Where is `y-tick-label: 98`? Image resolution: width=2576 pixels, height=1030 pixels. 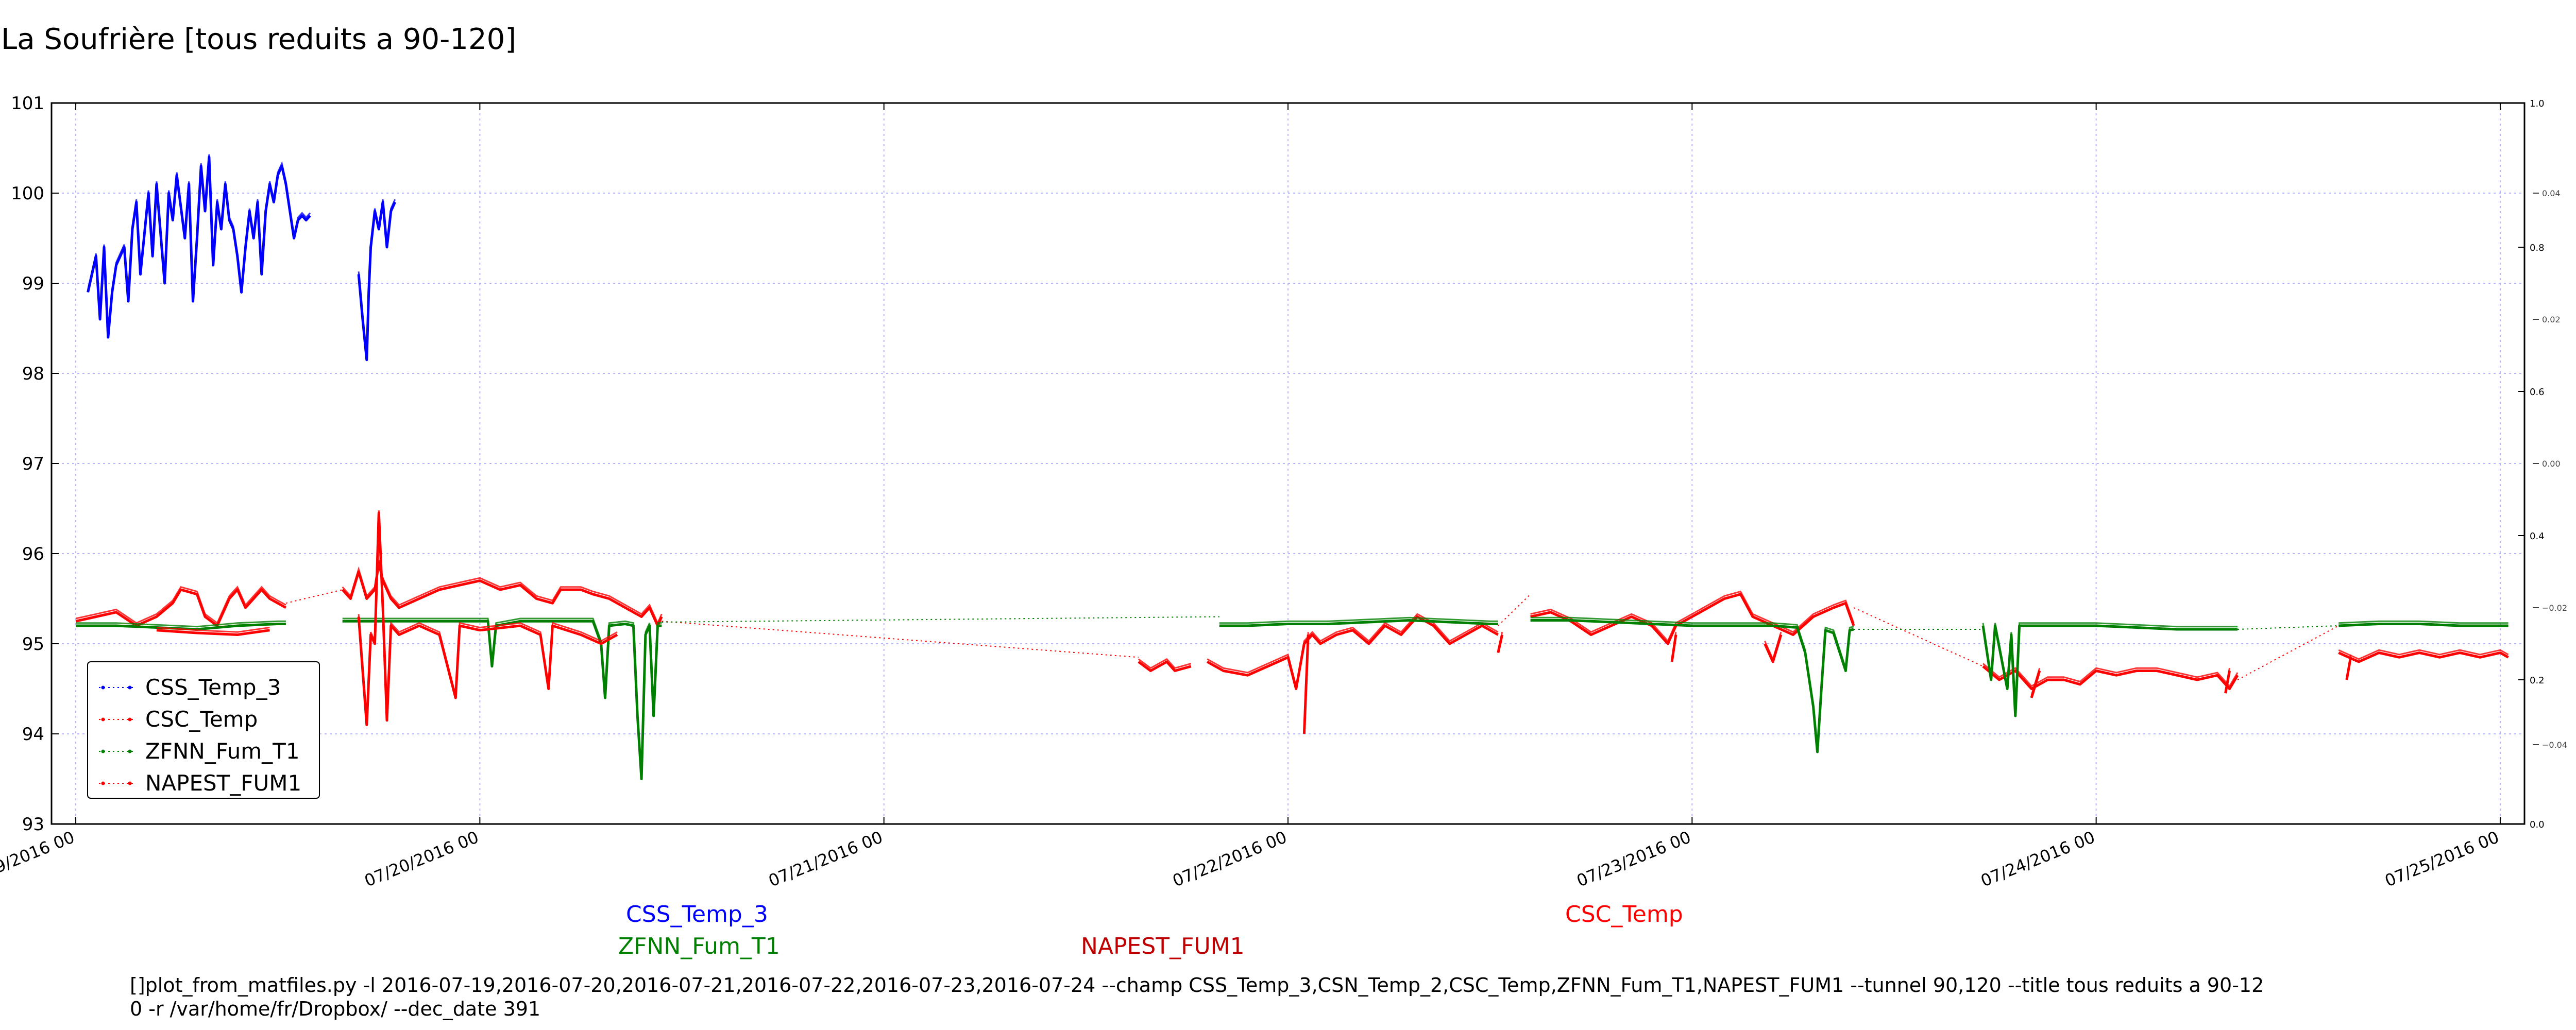
y-tick-label: 98 is located at coordinates (33, 374).